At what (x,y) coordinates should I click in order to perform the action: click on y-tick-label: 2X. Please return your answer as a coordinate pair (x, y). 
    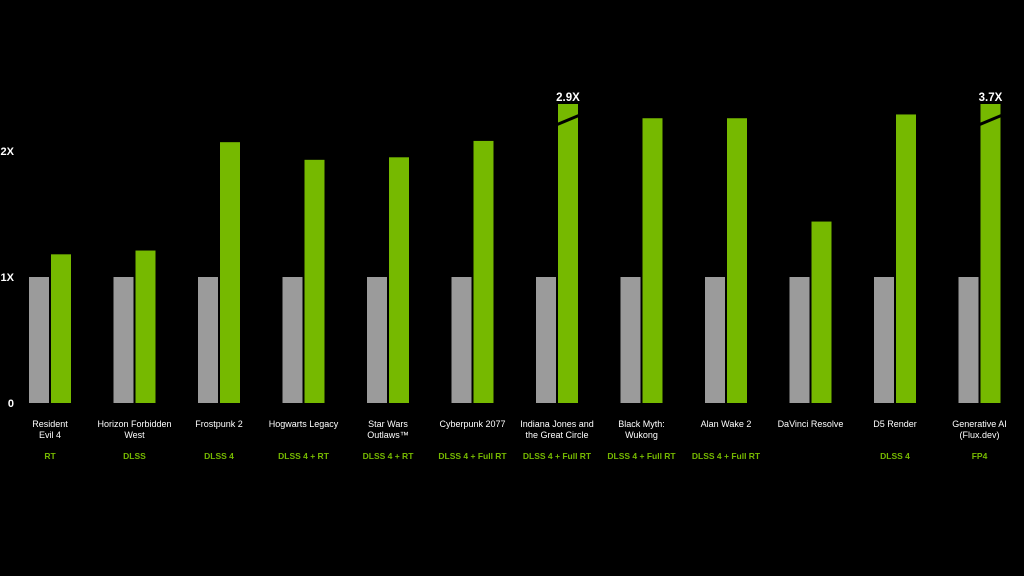
    Looking at the image, I should click on (8, 152).